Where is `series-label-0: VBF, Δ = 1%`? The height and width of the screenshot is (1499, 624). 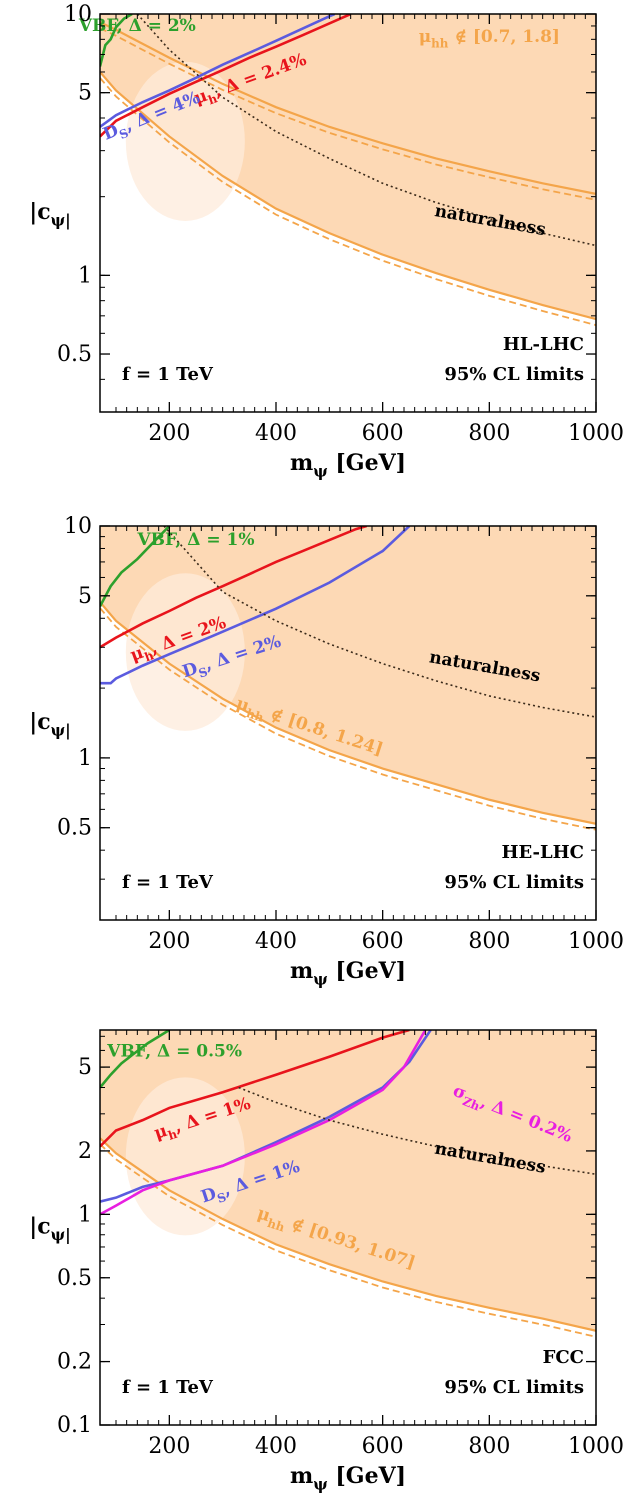
series-label-0: VBF, Δ = 1% is located at coordinates (195, 540).